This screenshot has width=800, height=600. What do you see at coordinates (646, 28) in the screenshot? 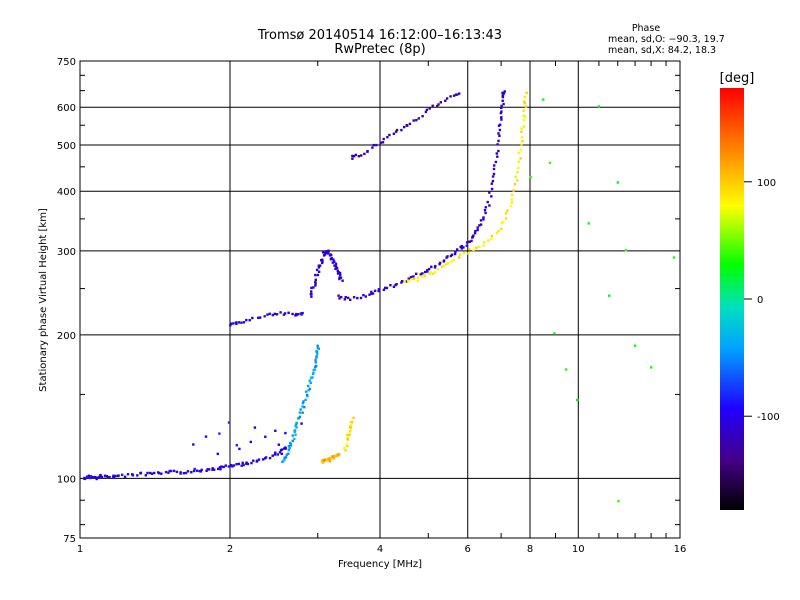
I see `stats-heading: Phase` at bounding box center [646, 28].